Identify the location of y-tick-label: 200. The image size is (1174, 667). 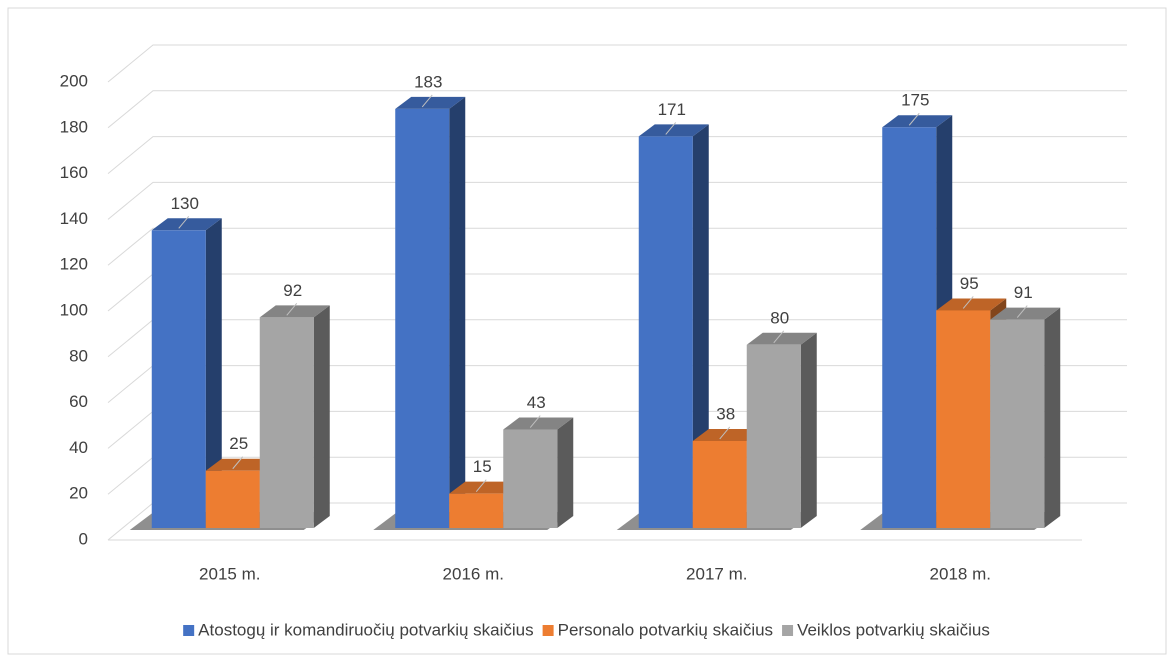
(74, 80).